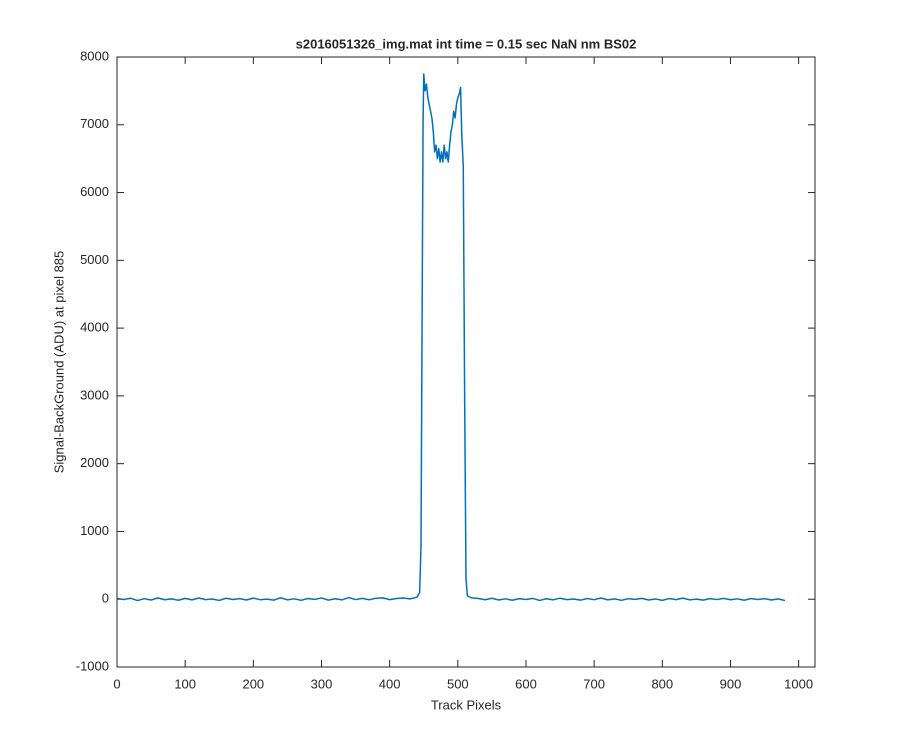  Describe the element at coordinates (94, 123) in the screenshot. I see `y-tick-label: 7000` at that location.